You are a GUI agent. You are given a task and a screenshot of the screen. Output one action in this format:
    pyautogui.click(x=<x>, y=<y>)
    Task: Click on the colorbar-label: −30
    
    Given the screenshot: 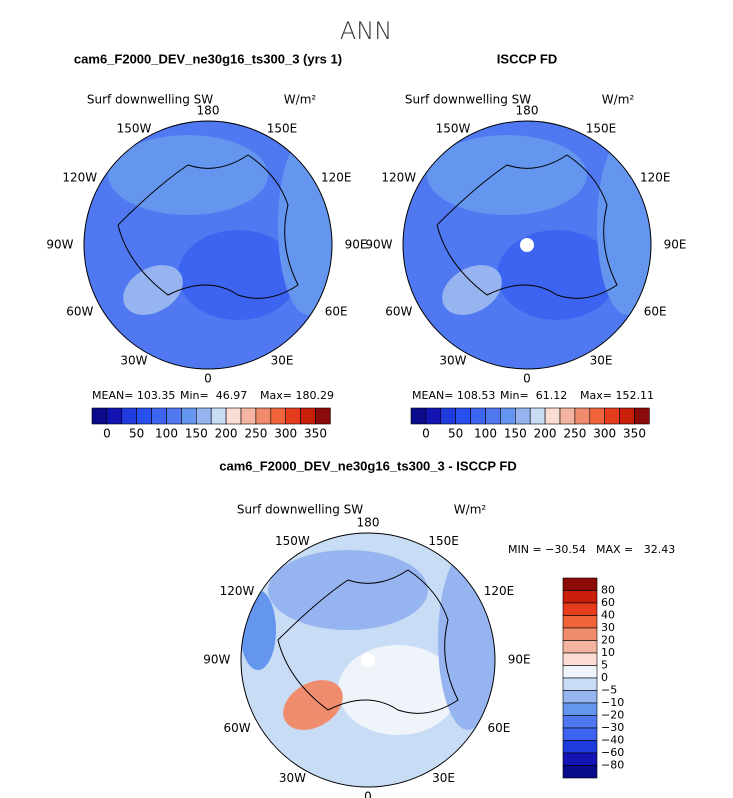 What is the action you would take?
    pyautogui.click(x=612, y=727)
    